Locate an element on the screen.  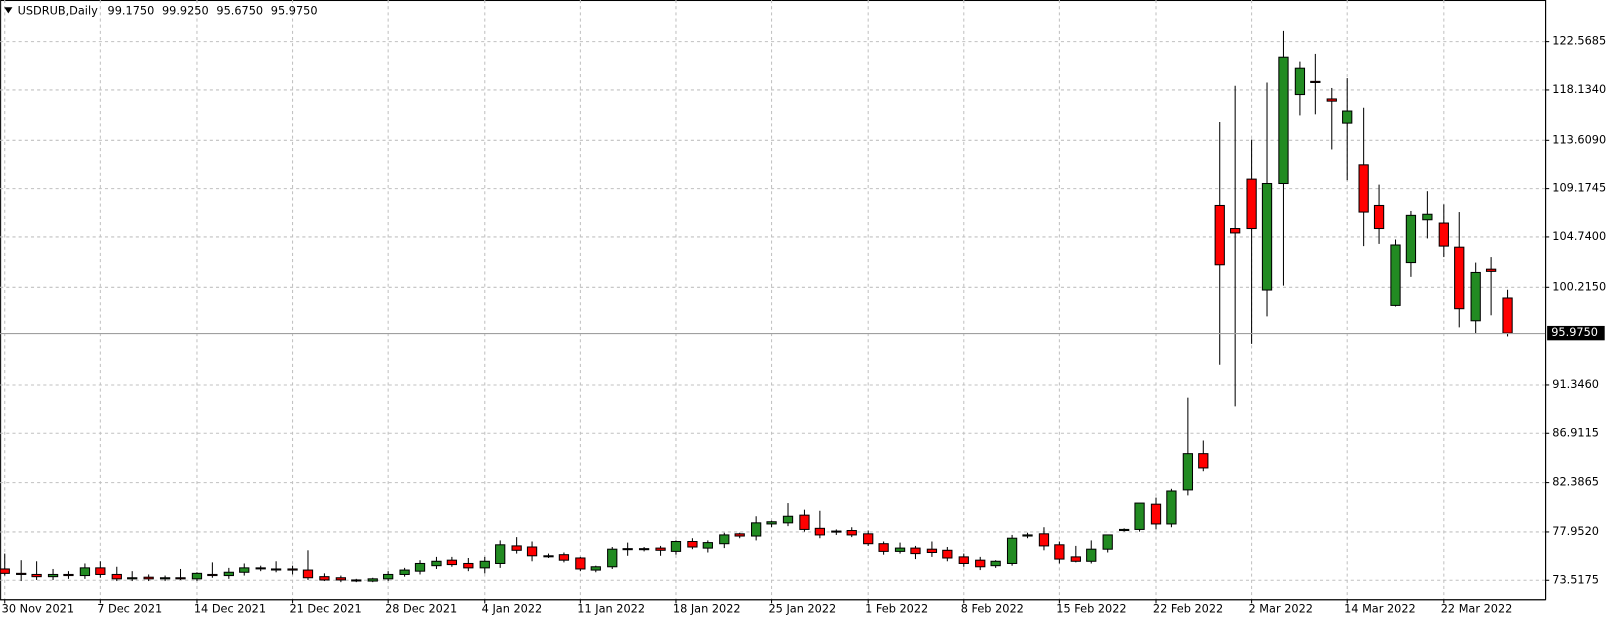
last-price-box is located at coordinates (1576, 333).